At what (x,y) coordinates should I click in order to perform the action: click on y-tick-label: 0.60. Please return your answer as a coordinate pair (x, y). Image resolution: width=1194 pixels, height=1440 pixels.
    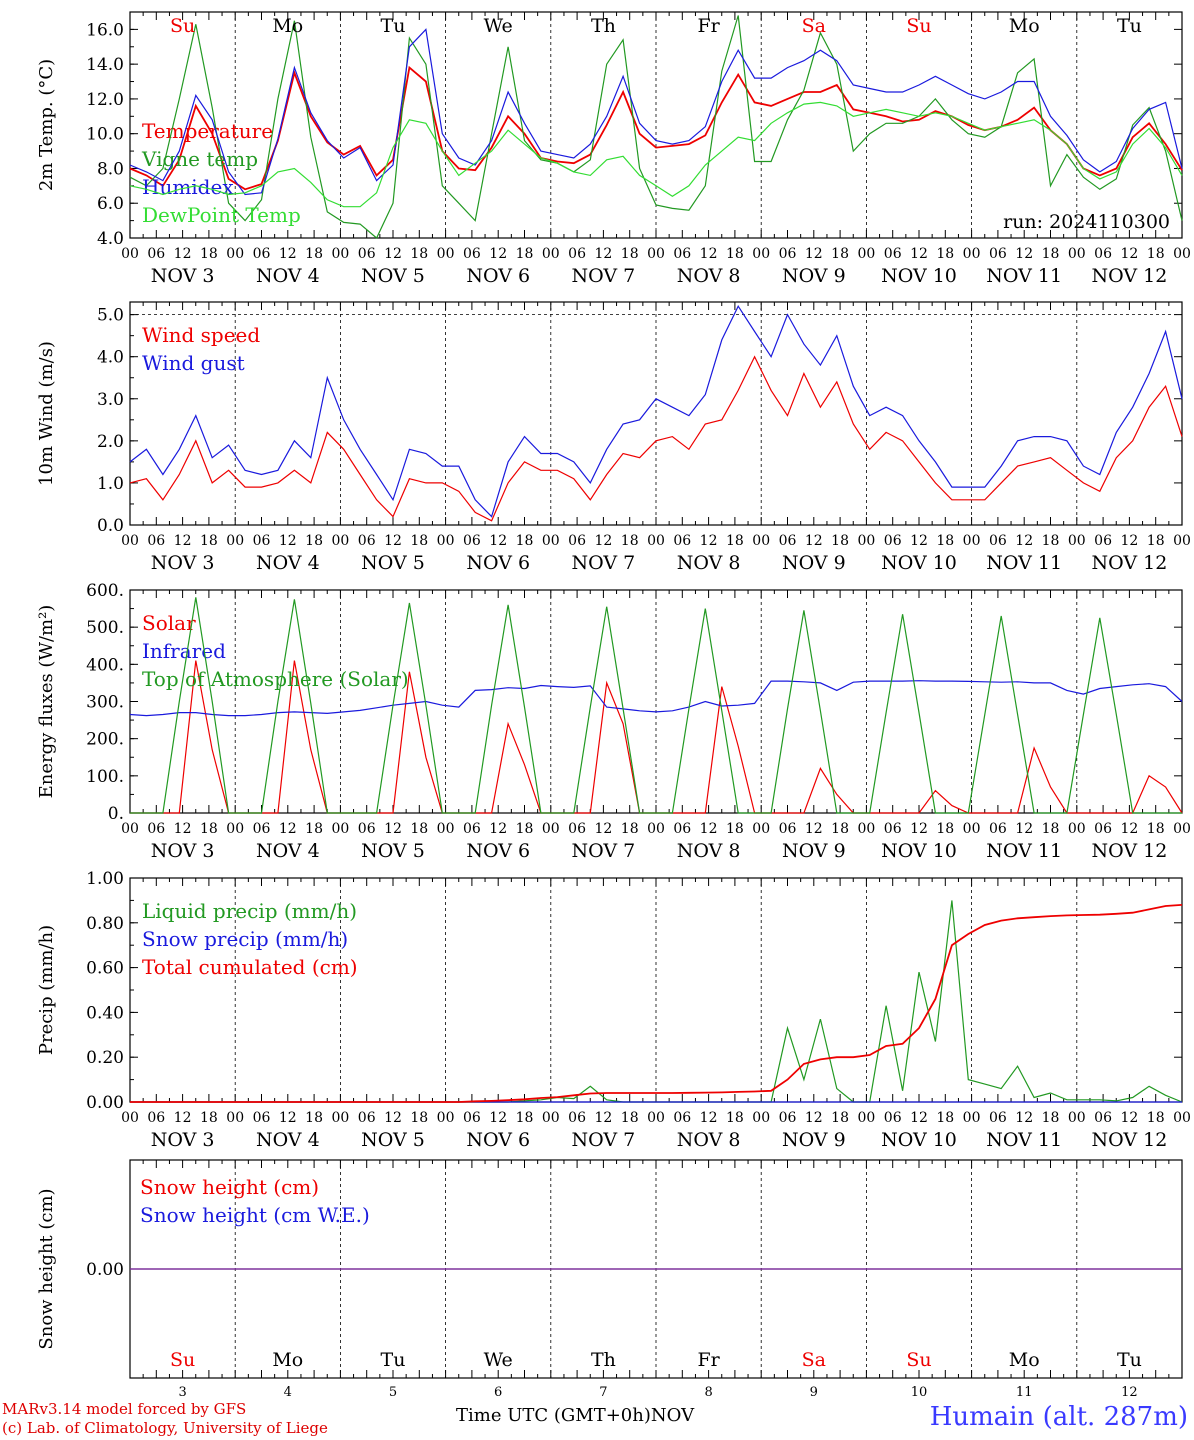
    Looking at the image, I should click on (105, 969).